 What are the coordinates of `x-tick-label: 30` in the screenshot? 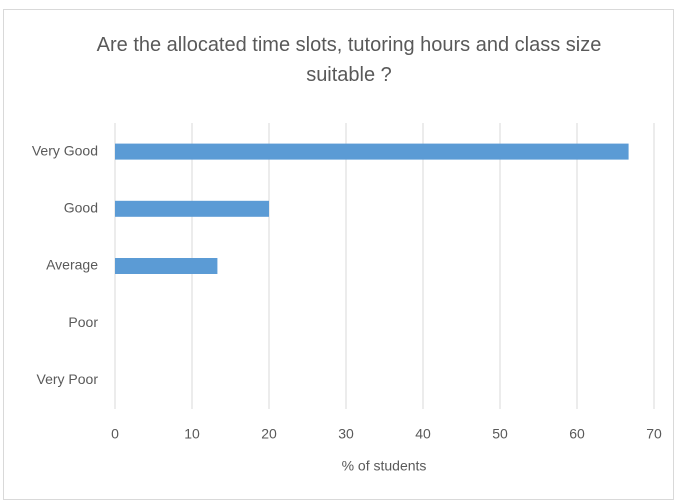 It's located at (346, 434).